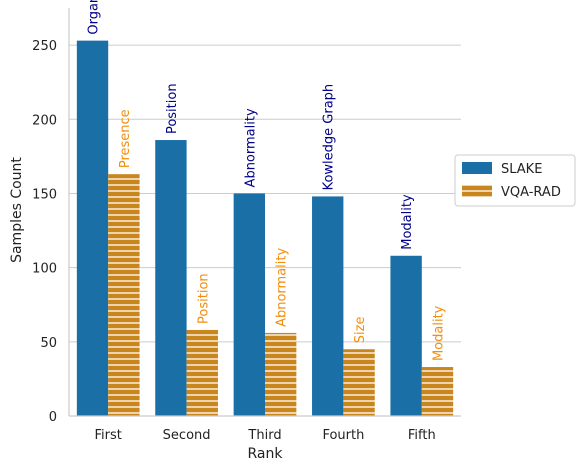 The width and height of the screenshot is (581, 475). I want to click on x-tick-label: Third, so click(264, 435).